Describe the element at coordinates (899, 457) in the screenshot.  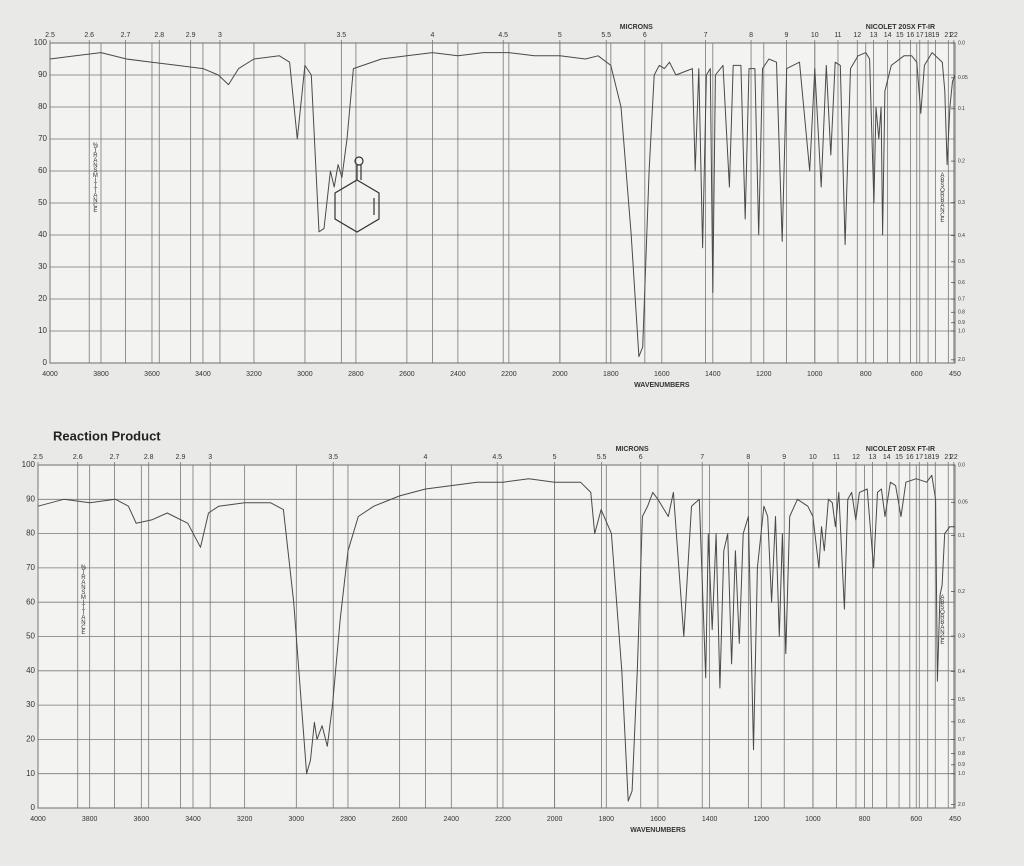
I see `micron-tick-label: 15` at that location.